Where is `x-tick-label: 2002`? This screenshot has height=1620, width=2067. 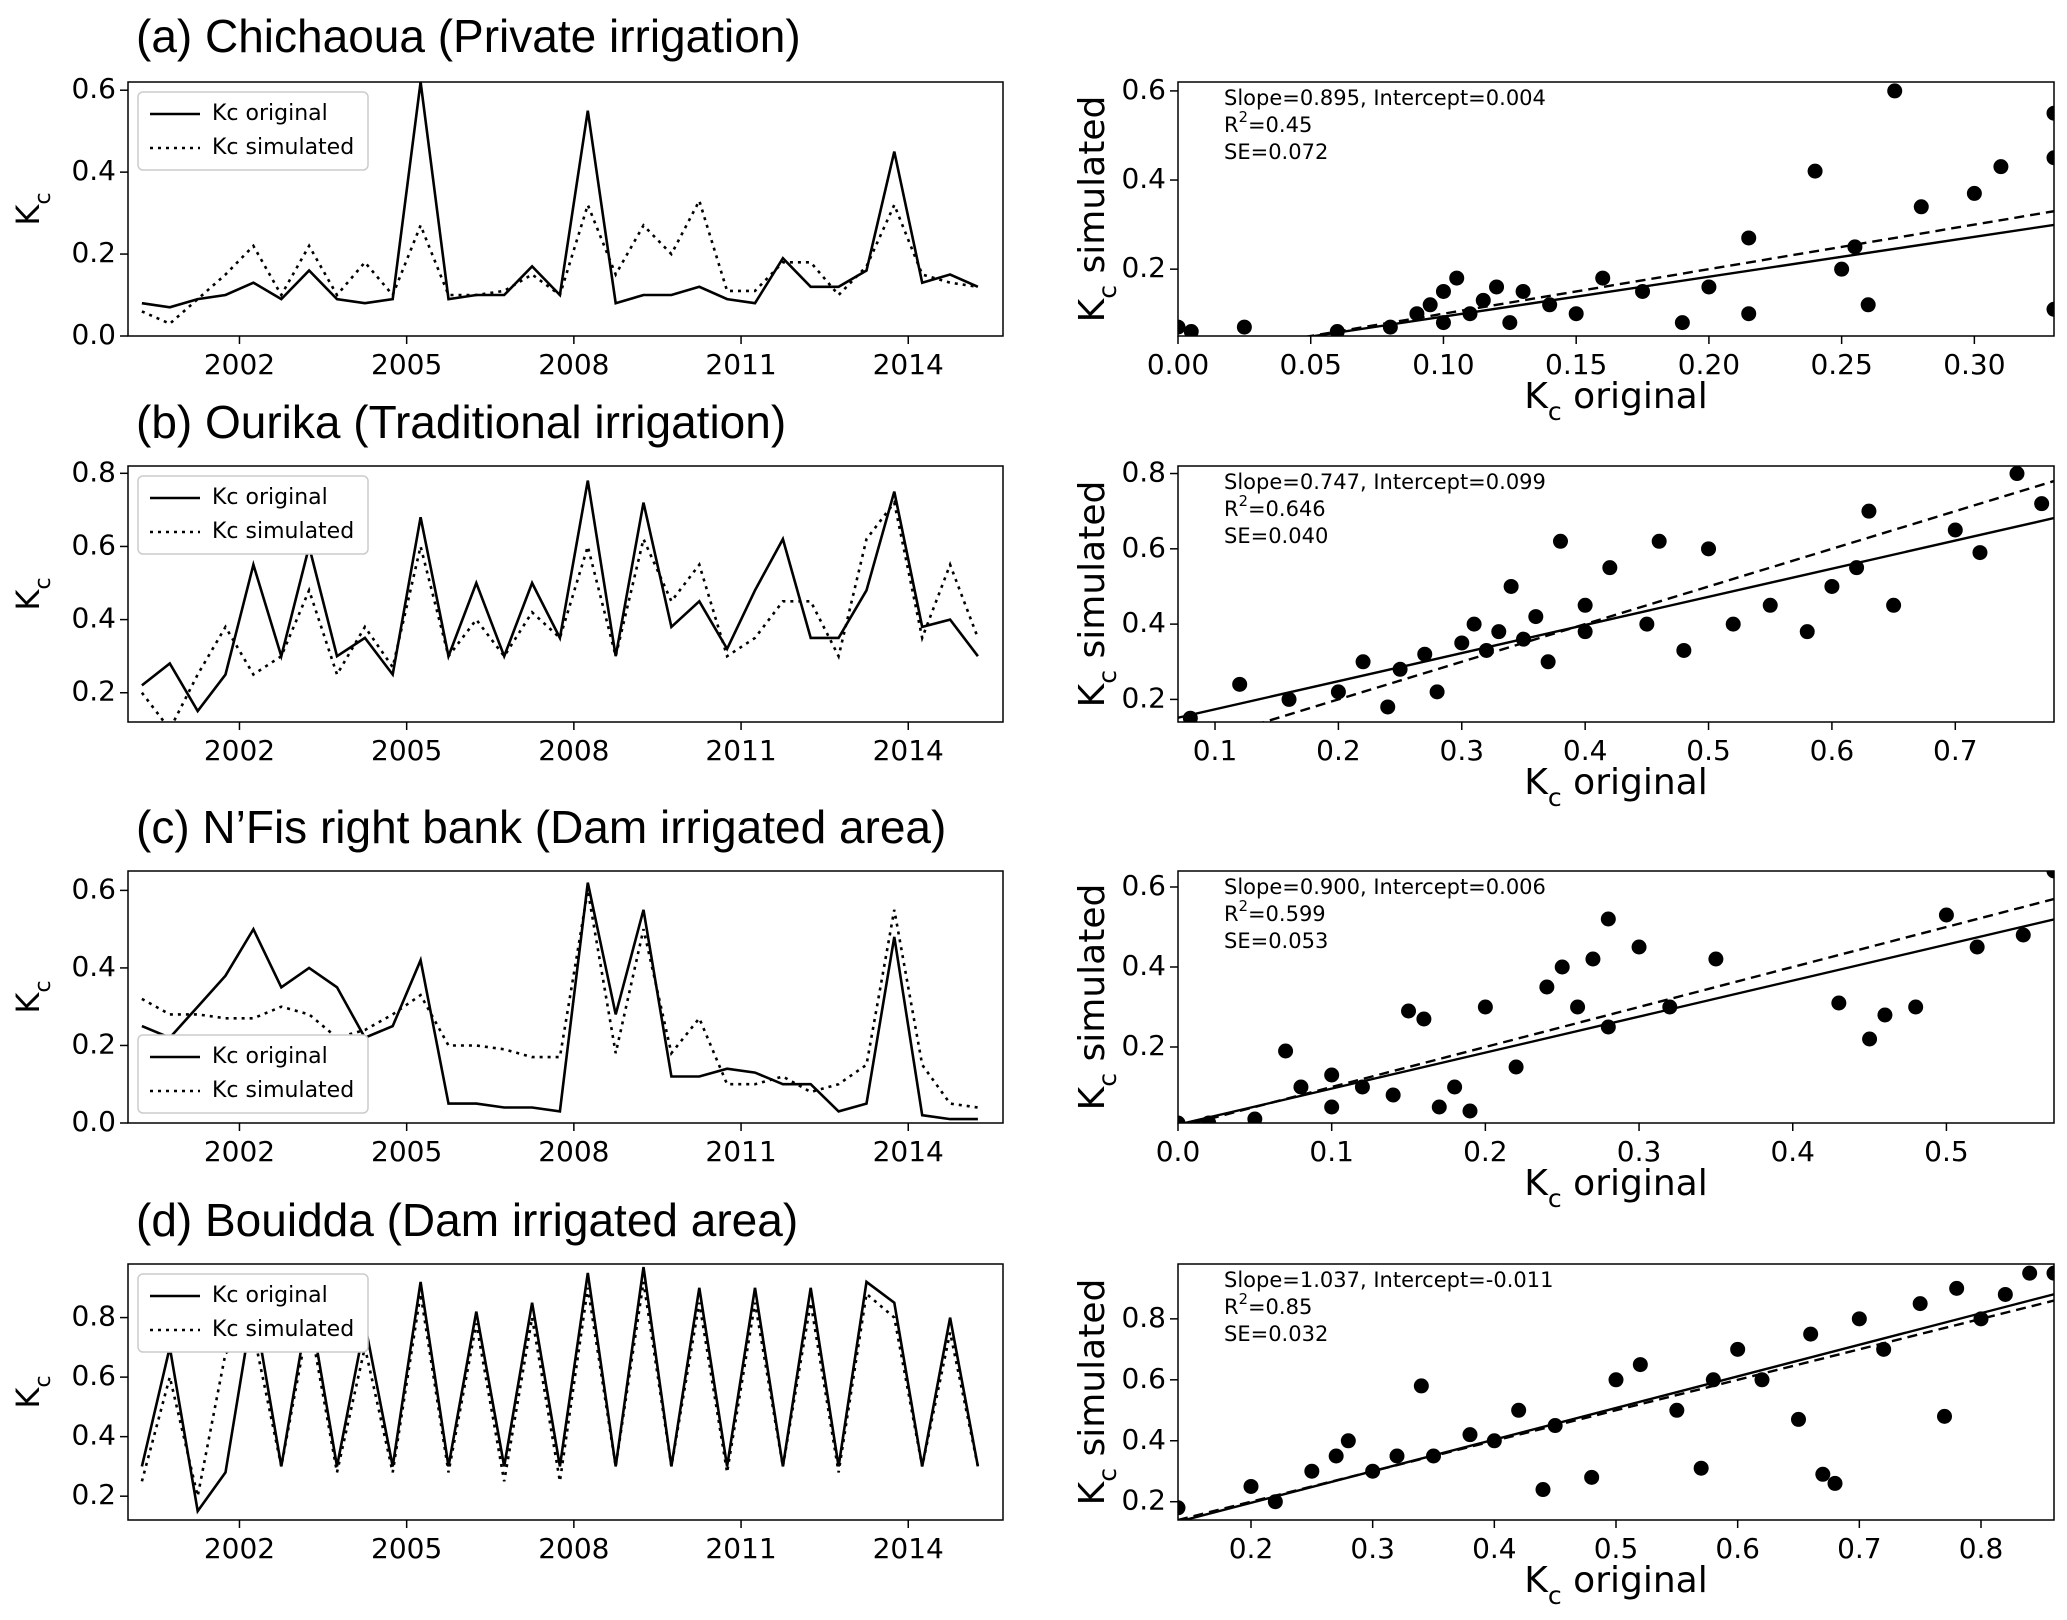 x-tick-label: 2002 is located at coordinates (239, 1548).